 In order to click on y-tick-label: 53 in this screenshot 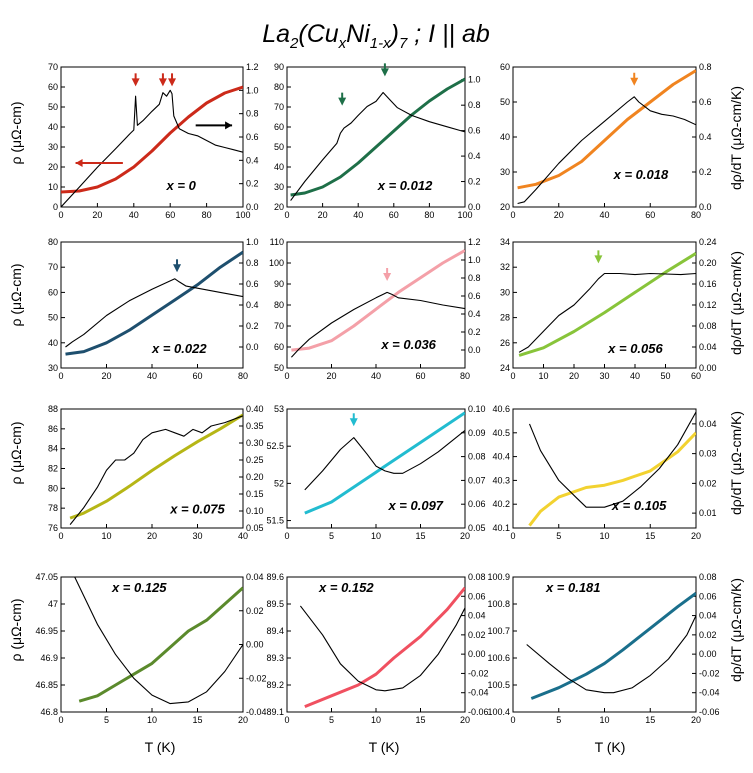, I will do `click(279, 409)`.